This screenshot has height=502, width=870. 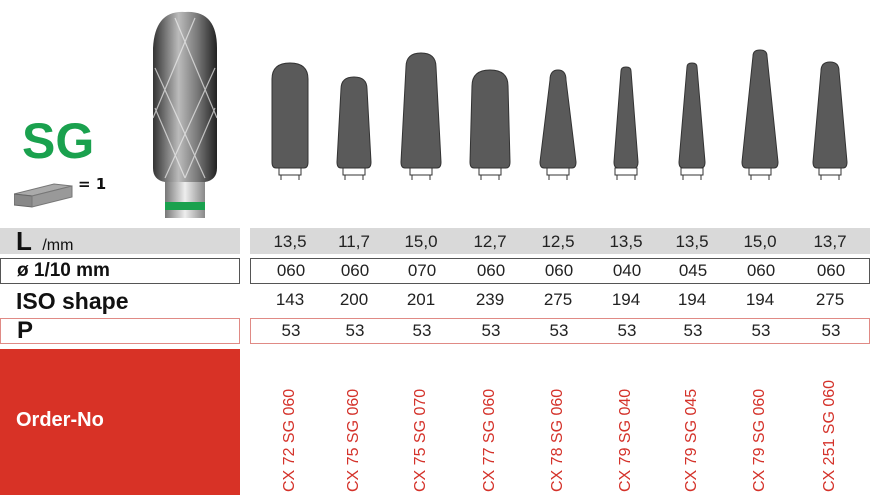 I want to click on order-no-cell: CX 75 SG 070, so click(x=421, y=422).